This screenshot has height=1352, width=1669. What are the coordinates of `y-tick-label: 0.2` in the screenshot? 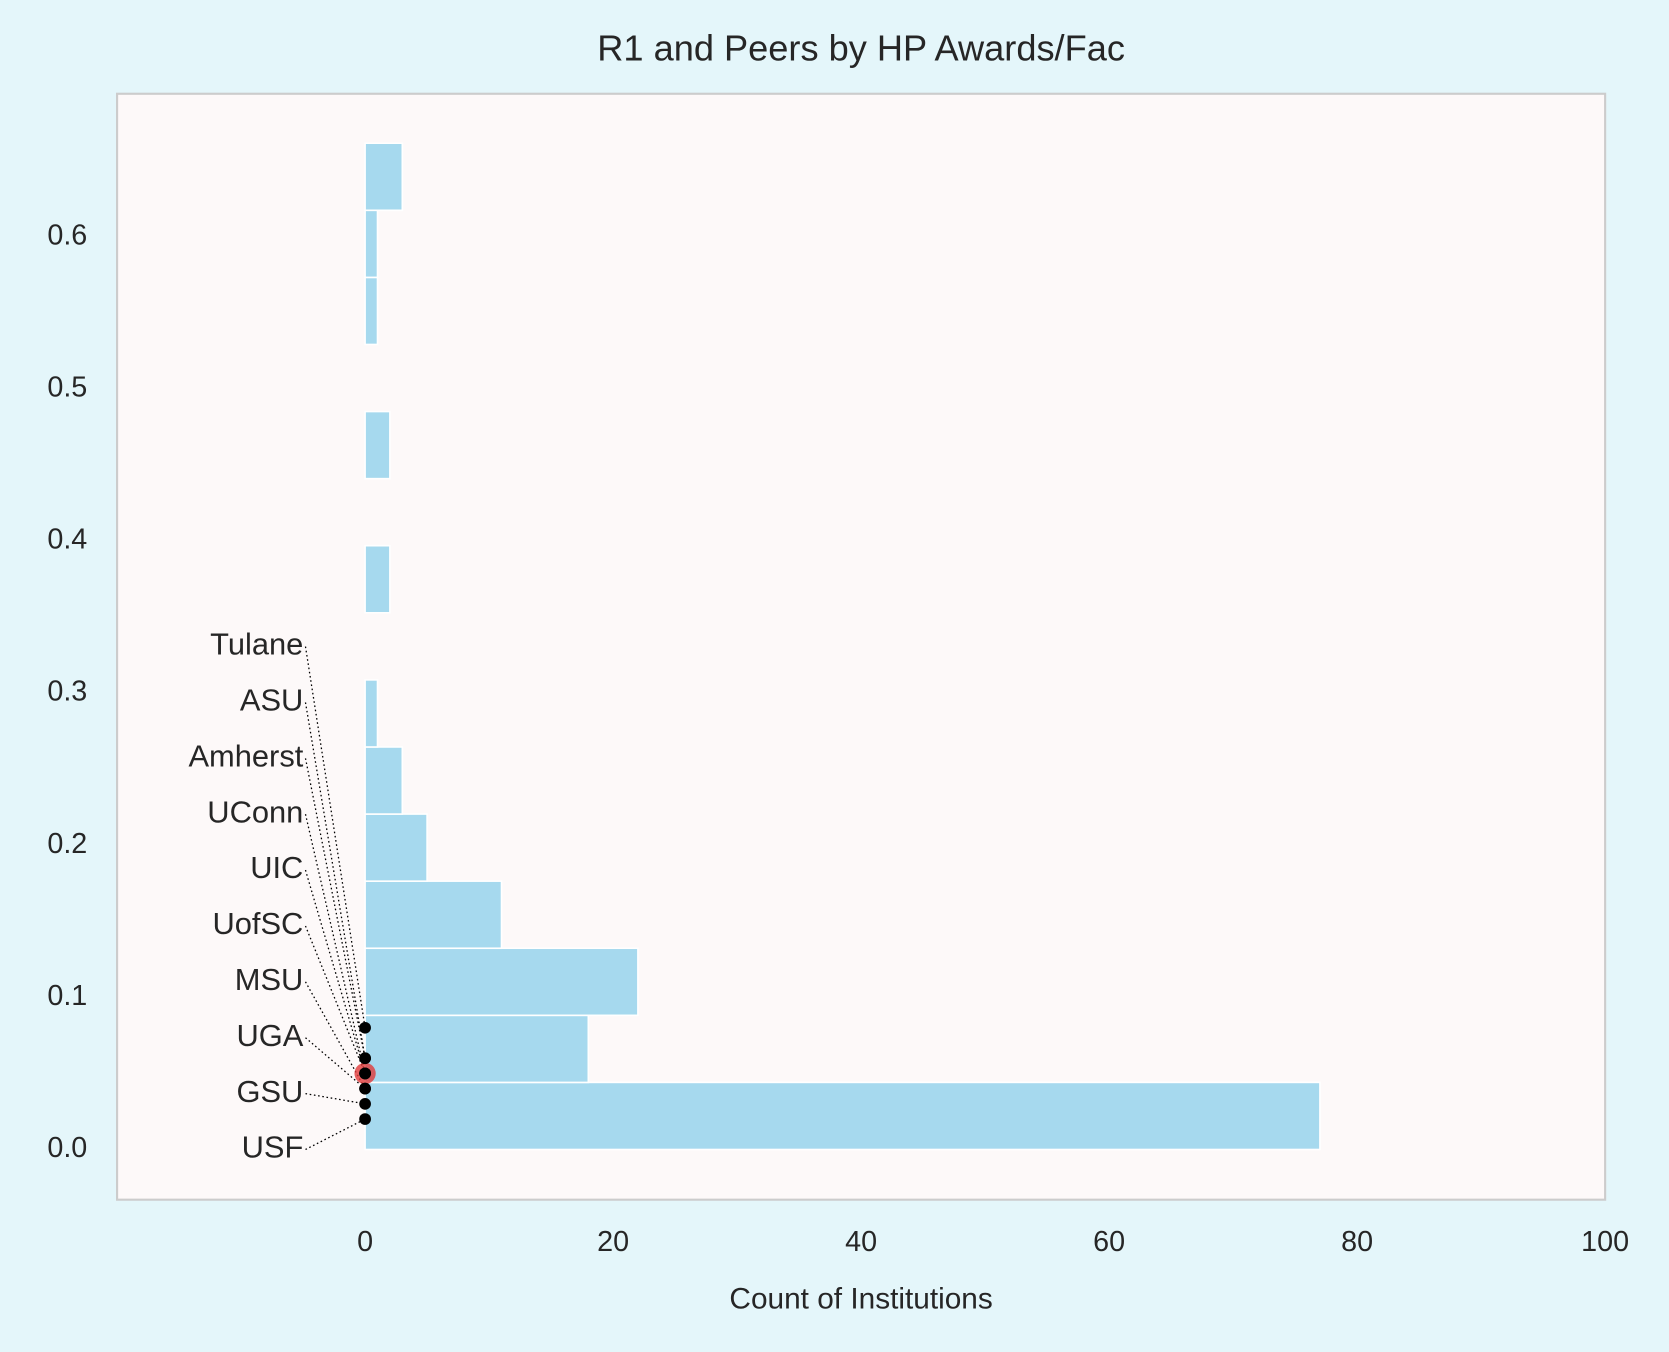 It's located at (67, 844).